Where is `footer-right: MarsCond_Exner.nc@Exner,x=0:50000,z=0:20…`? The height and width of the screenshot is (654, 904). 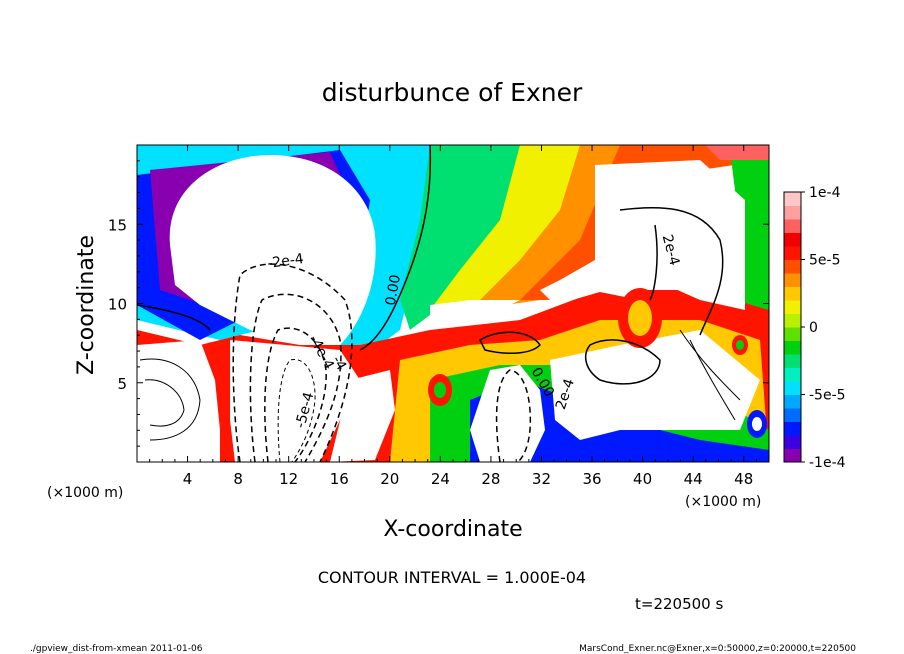
footer-right: MarsCond_Exner.nc@Exner,x=0:50000,z=0:20… is located at coordinates (717, 649).